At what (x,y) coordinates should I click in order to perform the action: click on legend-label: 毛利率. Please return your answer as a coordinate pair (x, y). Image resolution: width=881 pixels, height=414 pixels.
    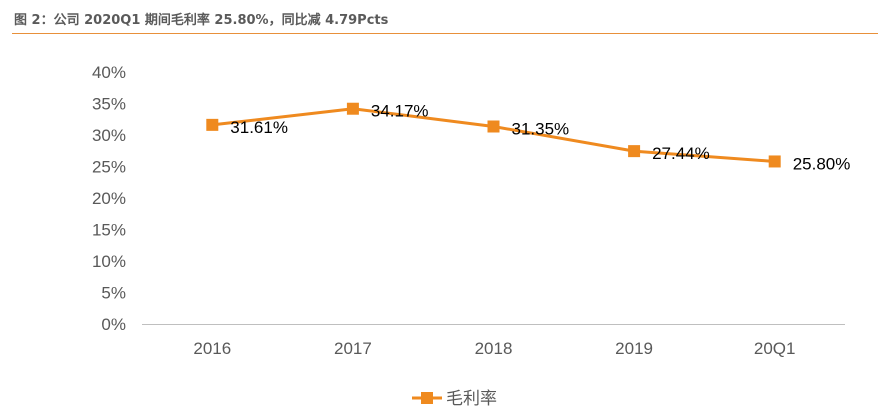
    Looking at the image, I should click on (471, 399).